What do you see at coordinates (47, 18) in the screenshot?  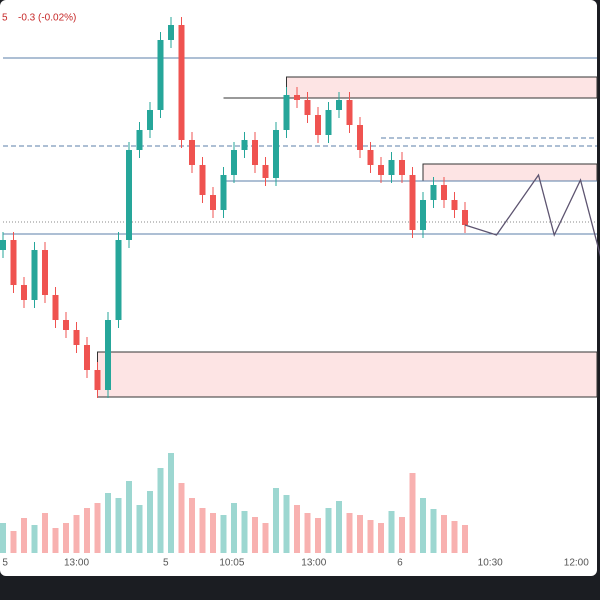 I see `change: -0.3 (-0.02%)` at bounding box center [47, 18].